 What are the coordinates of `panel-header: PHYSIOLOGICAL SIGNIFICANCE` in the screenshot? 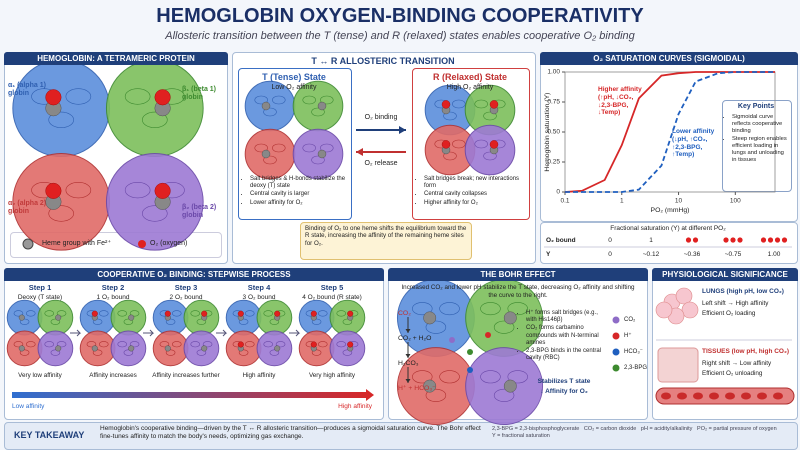 It's located at (725, 274).